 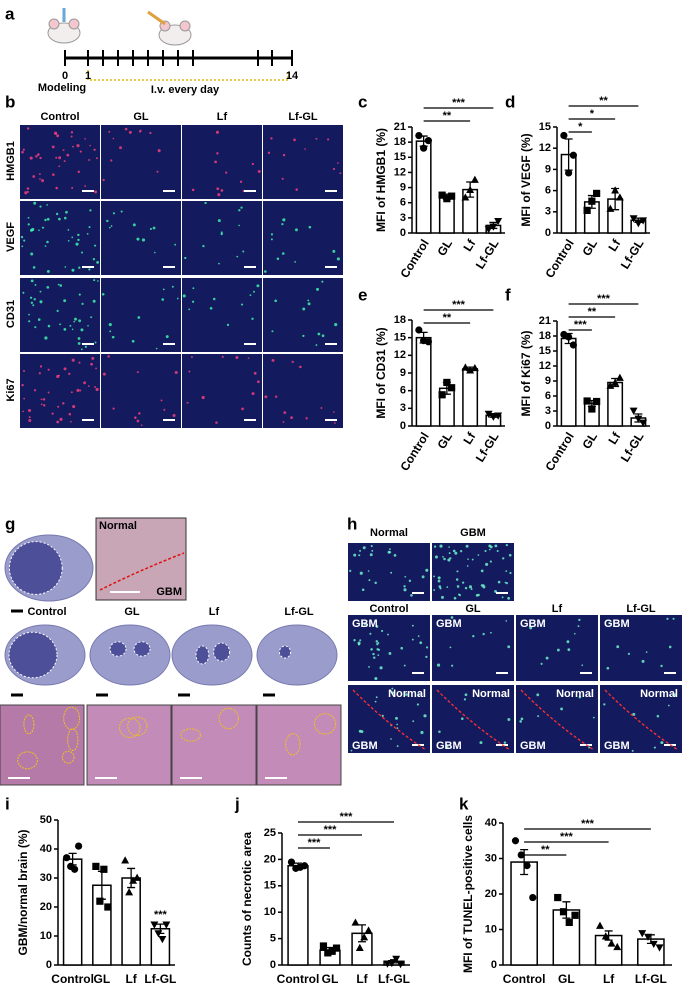 I want to click on y-tick-label: 18, so click(x=400, y=142).